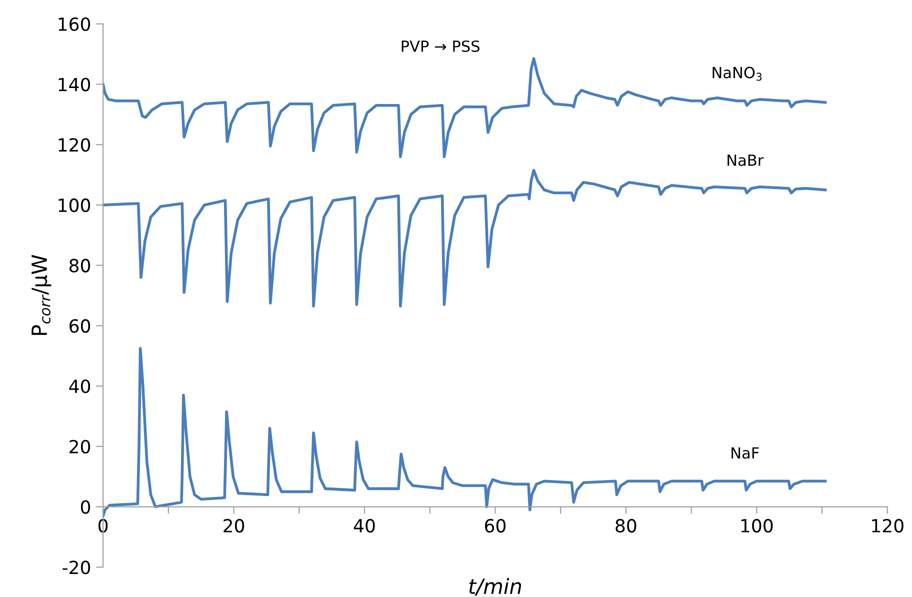 This screenshot has height=597, width=912. What do you see at coordinates (364, 525) in the screenshot?
I see `x-tick-label: 40` at bounding box center [364, 525].